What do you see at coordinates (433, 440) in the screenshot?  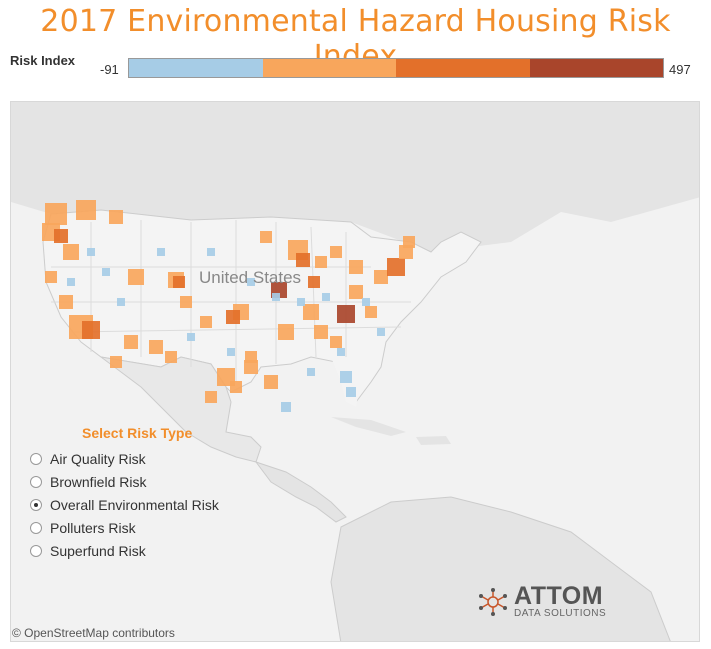 I see `land-hispaniola` at bounding box center [433, 440].